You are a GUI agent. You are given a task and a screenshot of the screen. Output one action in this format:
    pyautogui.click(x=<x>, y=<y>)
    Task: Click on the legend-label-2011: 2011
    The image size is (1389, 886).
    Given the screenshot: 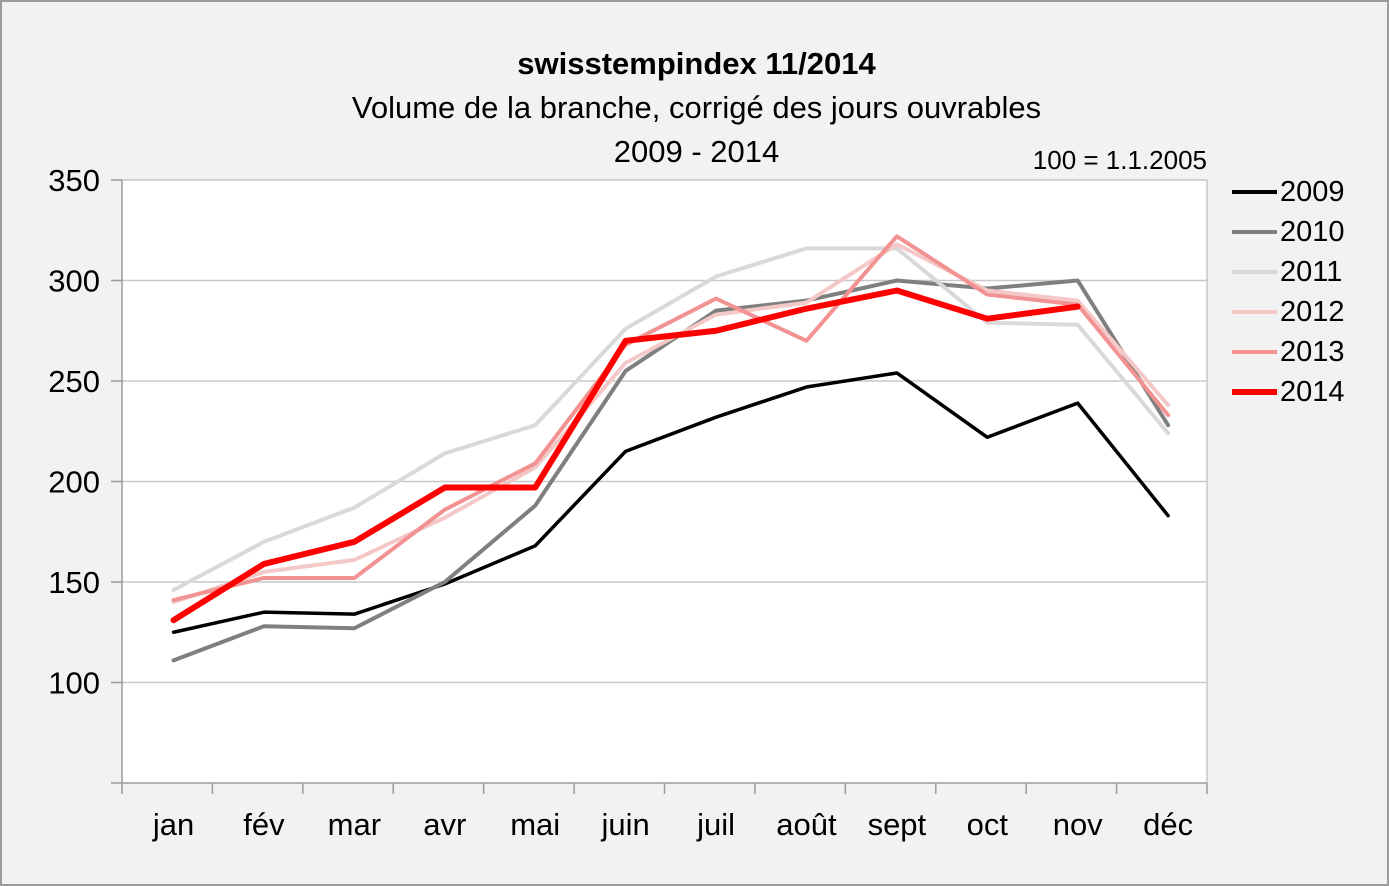 What is the action you would take?
    pyautogui.click(x=1311, y=271)
    